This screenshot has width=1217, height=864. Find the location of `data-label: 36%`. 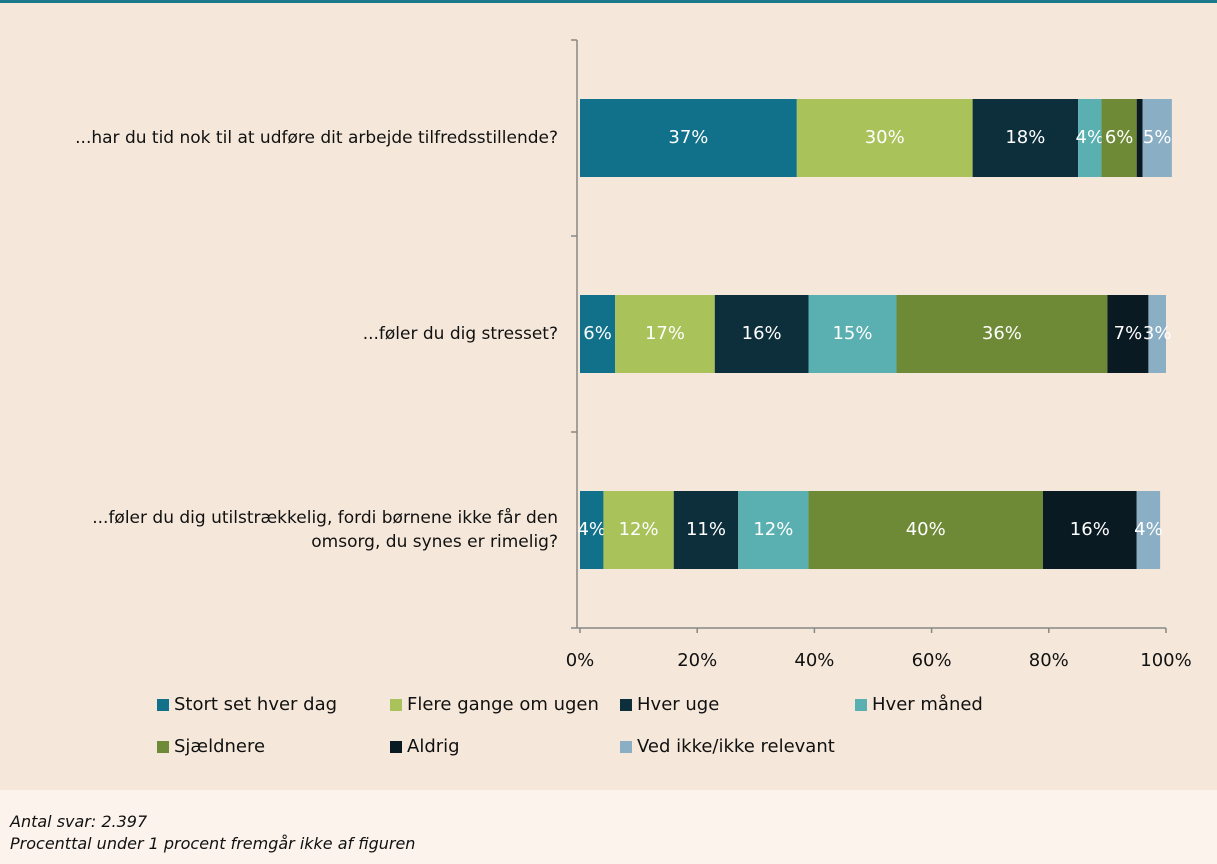

data-label: 36% is located at coordinates (1002, 333).